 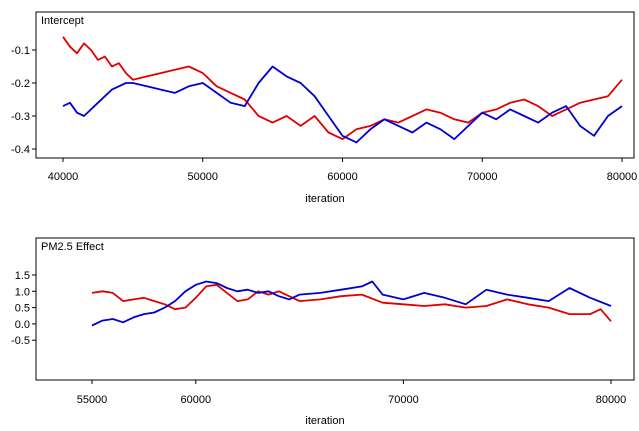 What do you see at coordinates (202, 177) in the screenshot?
I see `intercept-x-tick-label: 50000` at bounding box center [202, 177].